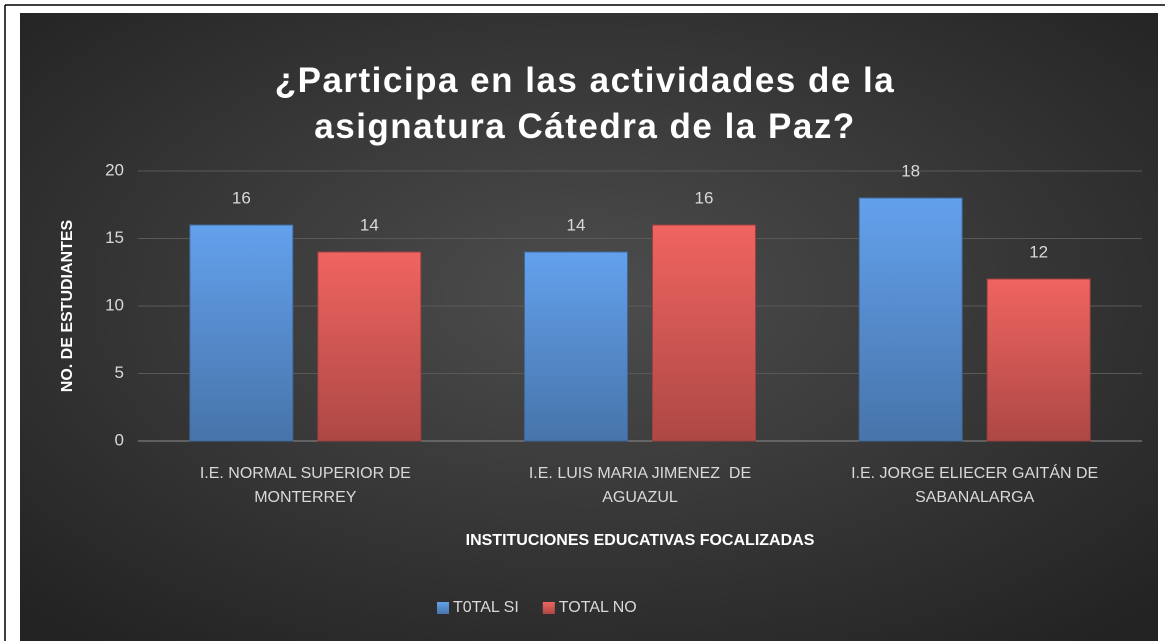 The image size is (1170, 641). I want to click on y-tick-label: 15, so click(114, 237).